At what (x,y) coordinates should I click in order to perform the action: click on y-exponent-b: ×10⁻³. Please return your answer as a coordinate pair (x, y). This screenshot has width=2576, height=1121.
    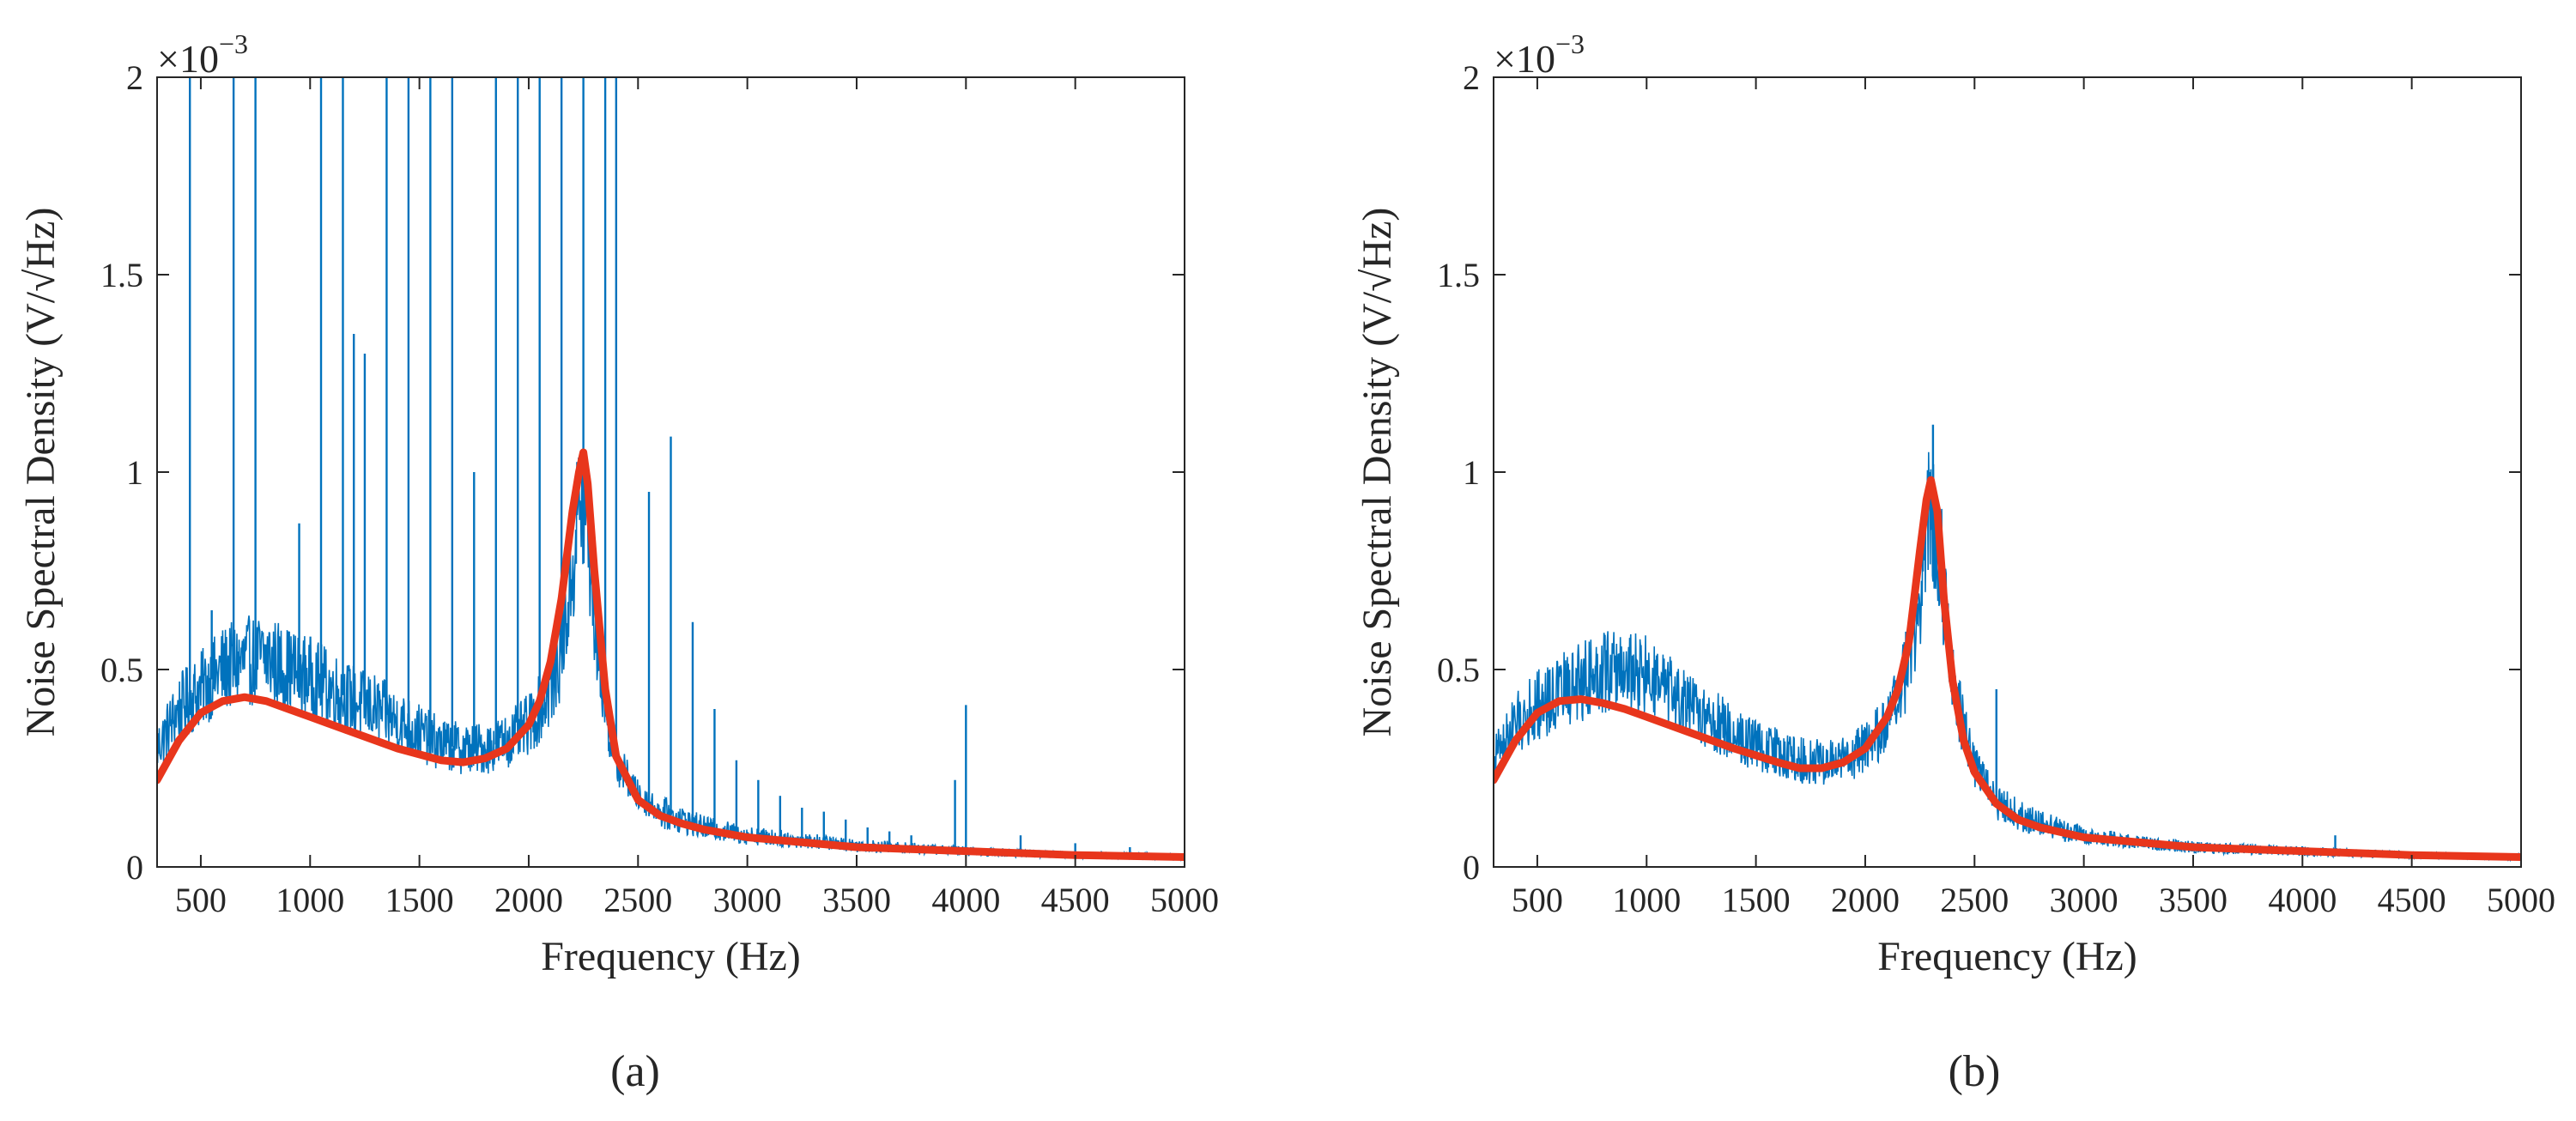
    Looking at the image, I should click on (1539, 54).